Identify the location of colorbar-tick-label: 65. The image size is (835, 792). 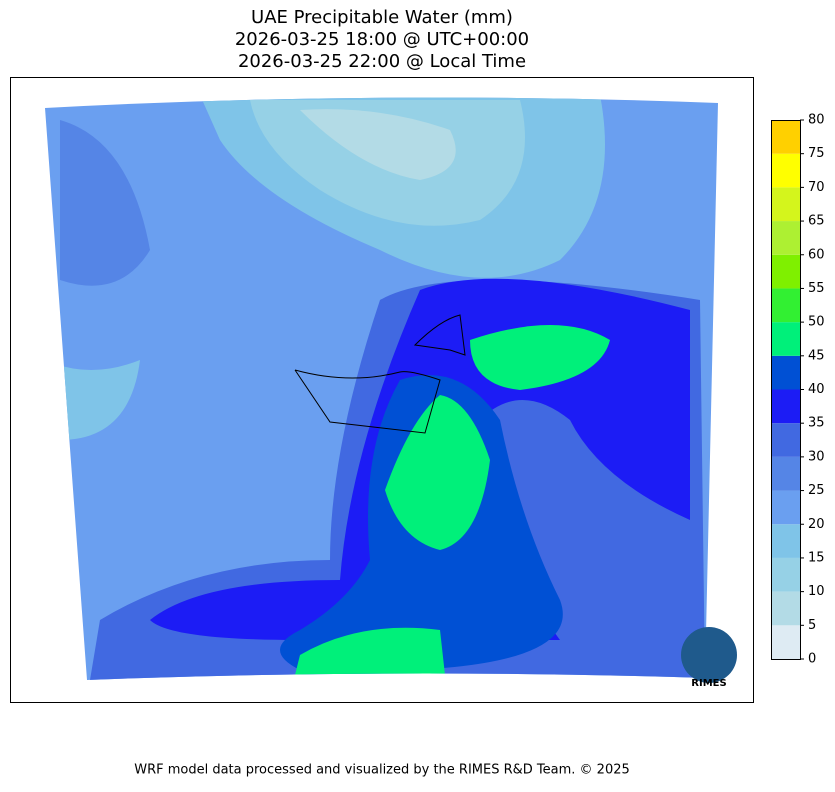
(816, 221).